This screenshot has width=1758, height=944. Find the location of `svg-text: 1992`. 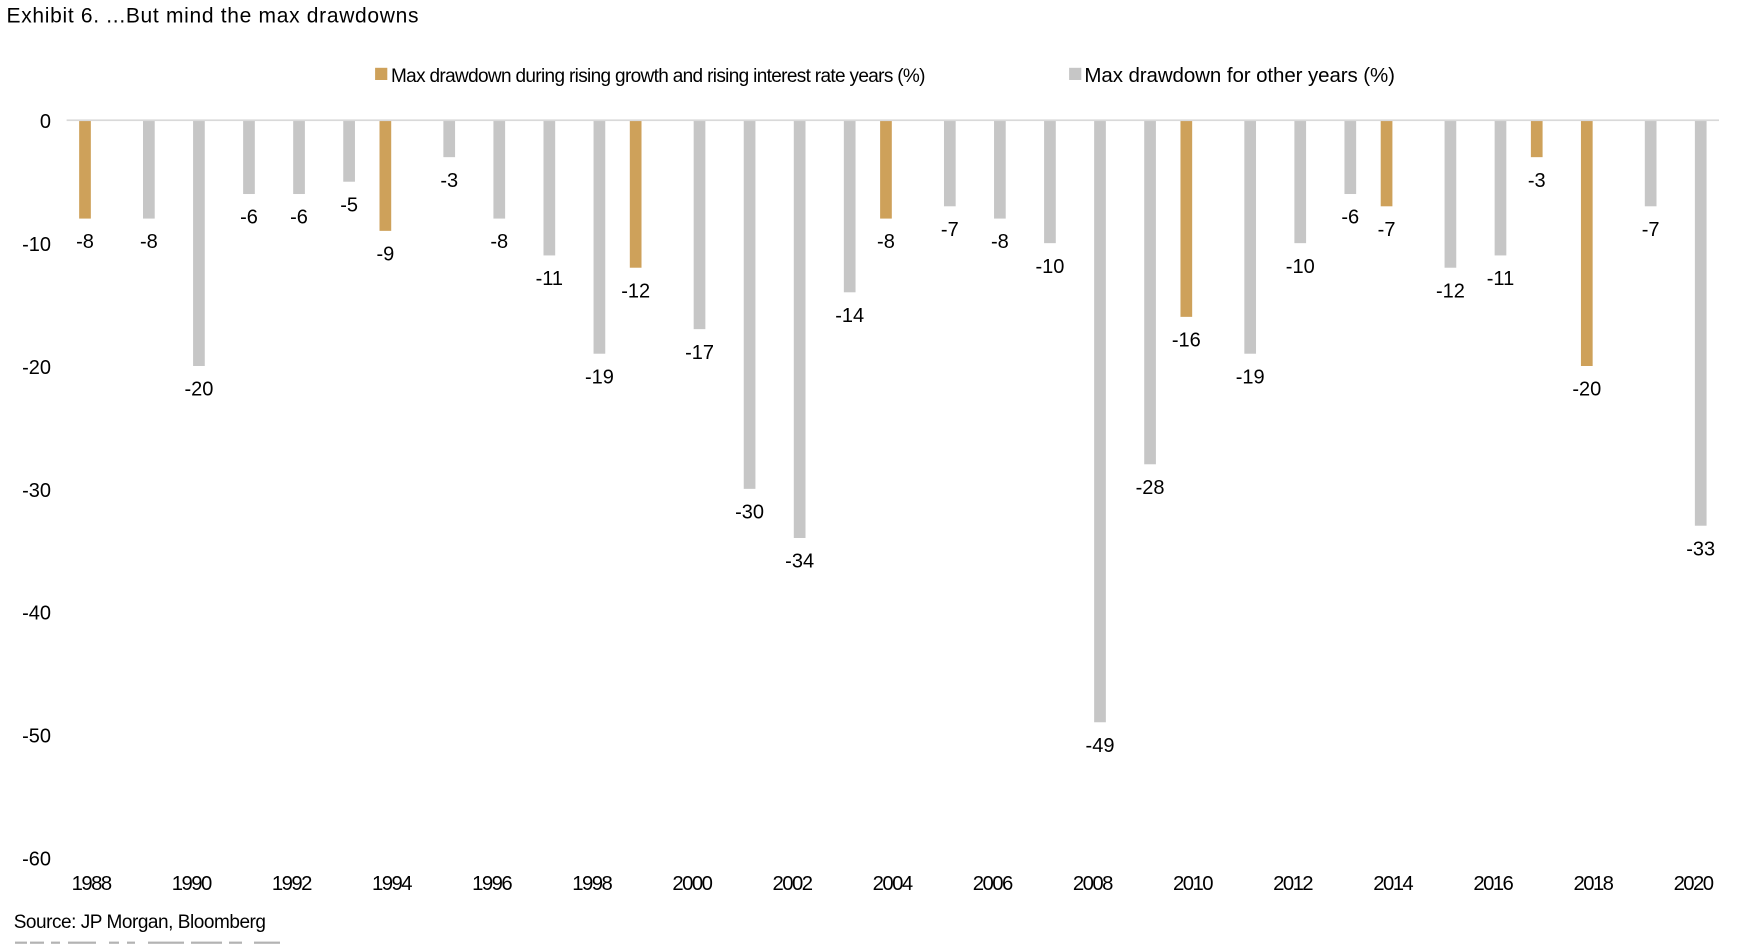

svg-text: 1992 is located at coordinates (292, 884).